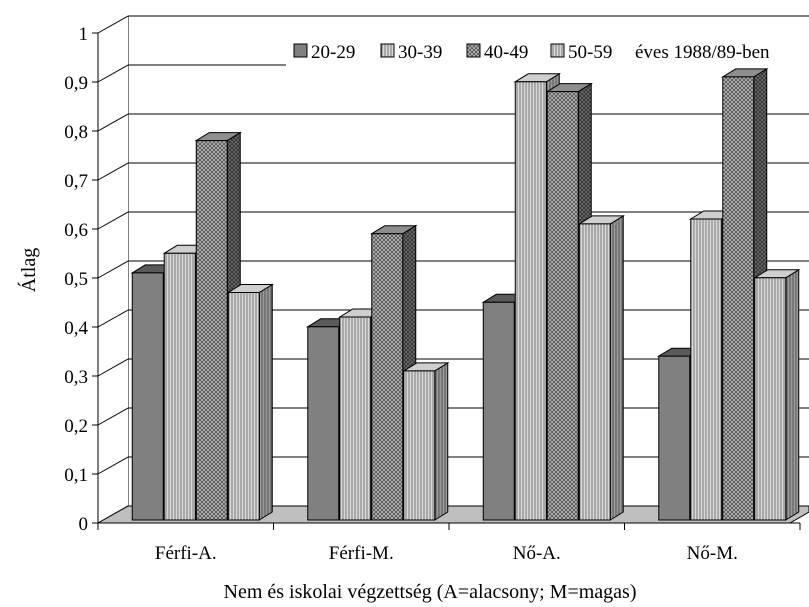 This screenshot has width=809, height=607. What do you see at coordinates (333, 52) in the screenshot?
I see `legend-label-20-29: 20-29` at bounding box center [333, 52].